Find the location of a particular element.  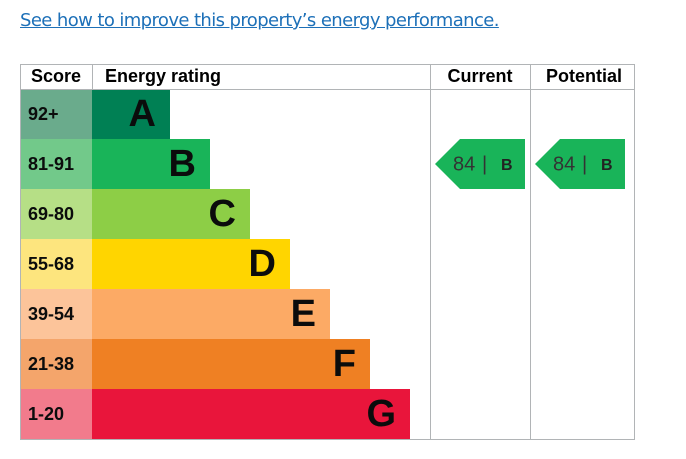

score-label: 1-20 is located at coordinates (46, 414).